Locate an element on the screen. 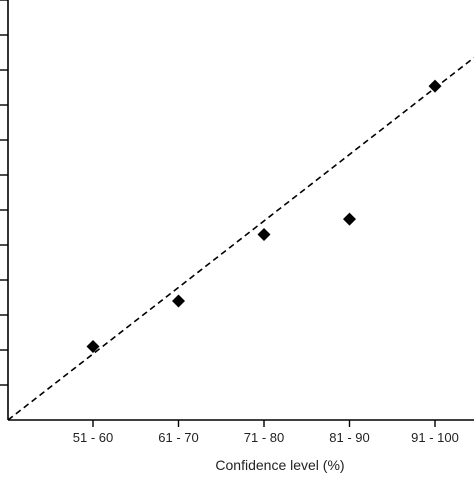 Image resolution: width=474 pixels, height=479 pixels. x-tick-label: 71 - 80 is located at coordinates (264, 437).